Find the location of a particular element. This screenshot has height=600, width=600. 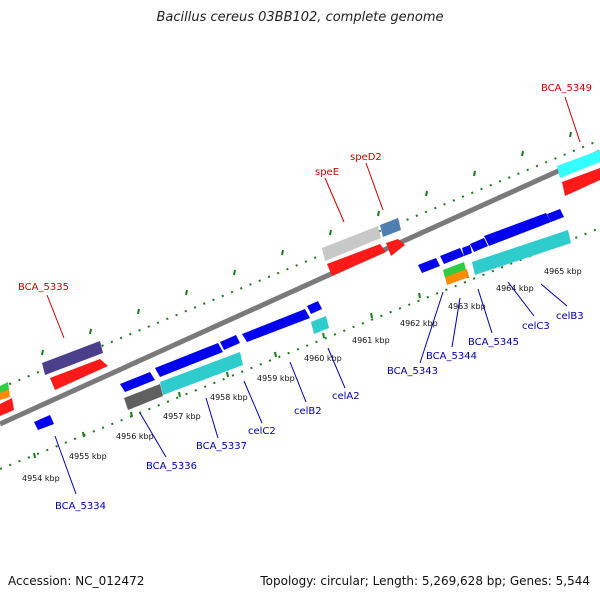

gene-label: BCA_5337 is located at coordinates (221, 446).